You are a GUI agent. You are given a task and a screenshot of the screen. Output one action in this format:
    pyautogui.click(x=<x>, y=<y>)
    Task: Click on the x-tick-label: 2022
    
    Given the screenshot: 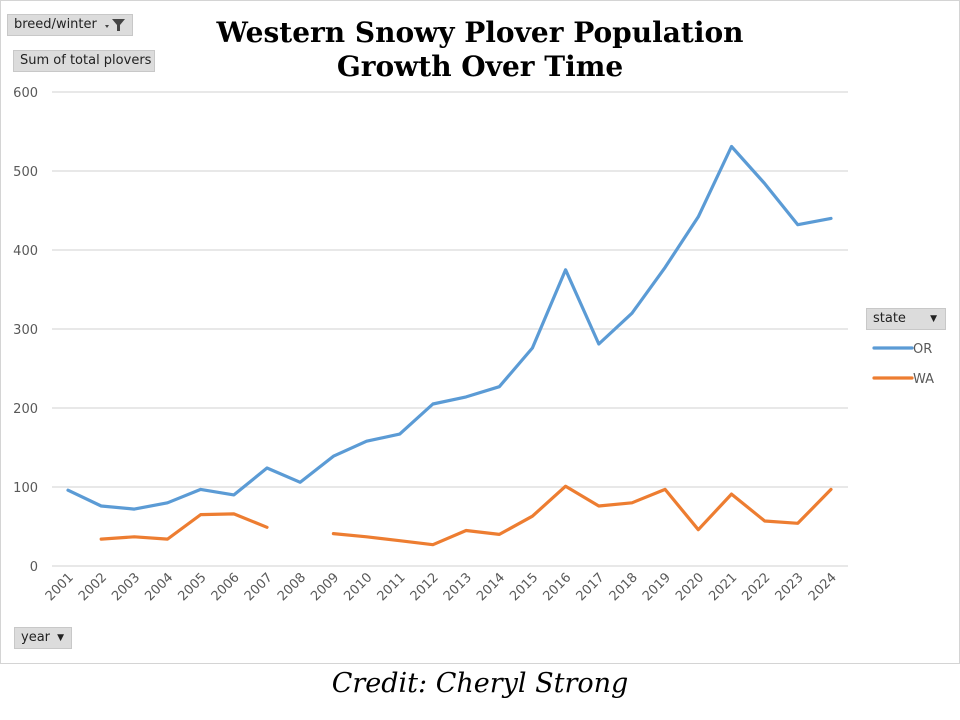 What is the action you would take?
    pyautogui.click(x=756, y=587)
    